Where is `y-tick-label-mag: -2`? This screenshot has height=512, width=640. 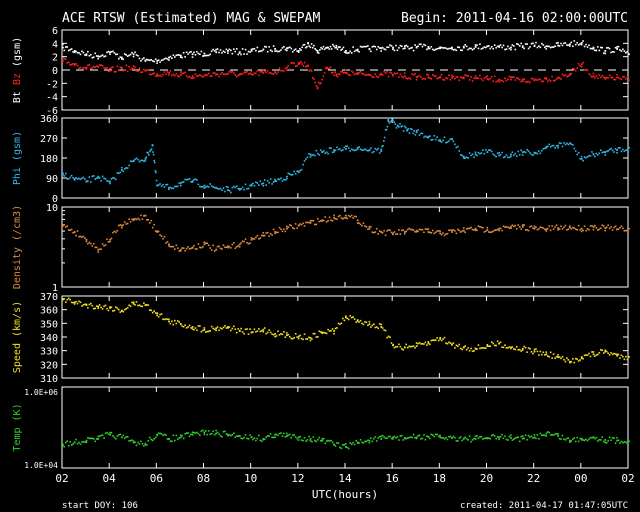 y-tick-label-mag: -2 is located at coordinates (52, 84).